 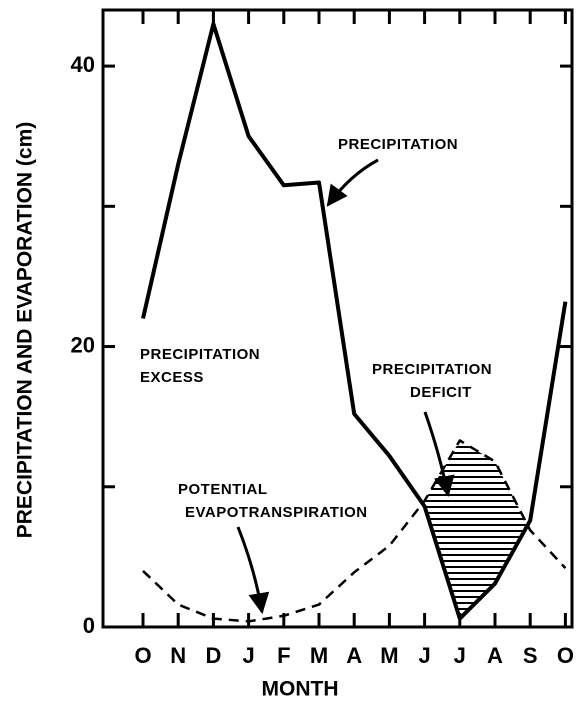 I want to click on x-axis-label: MONTH, so click(x=300, y=689).